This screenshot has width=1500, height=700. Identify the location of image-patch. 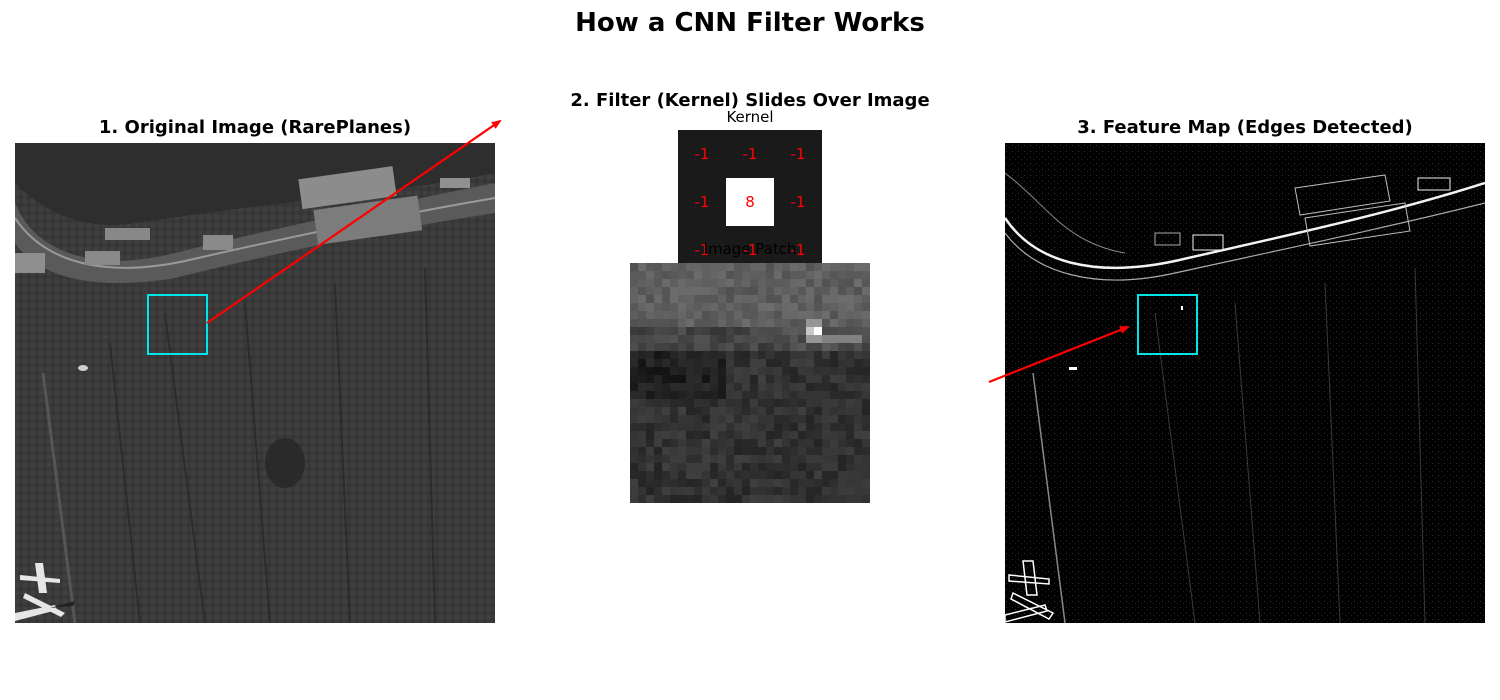
(750, 383).